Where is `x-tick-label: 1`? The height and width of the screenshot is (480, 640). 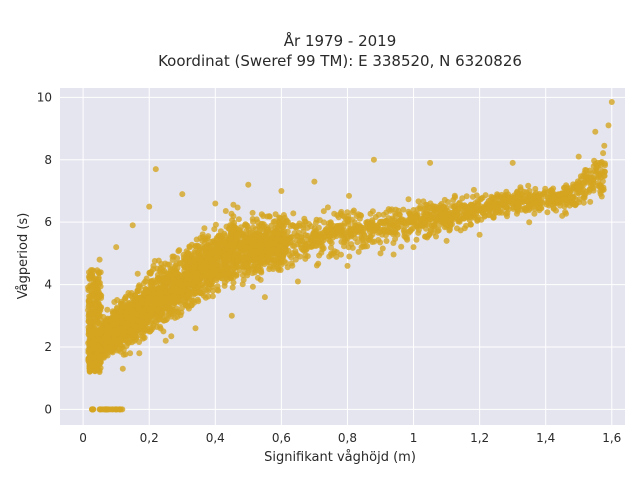 x-tick-label: 1 is located at coordinates (414, 438).